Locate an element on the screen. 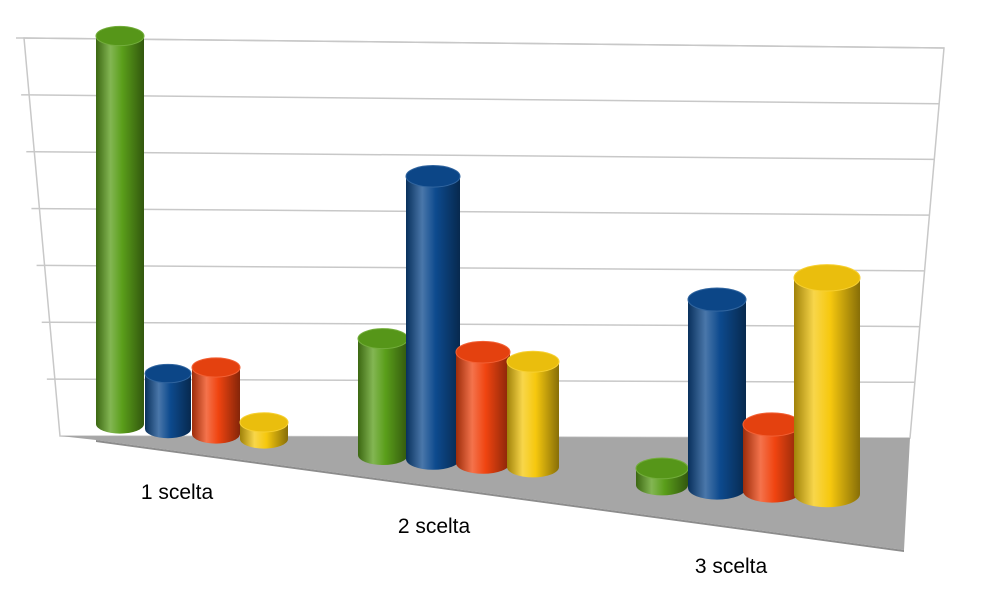  category-labels: 1 scelta 2 scelta 3 scelta is located at coordinates (454, 529).